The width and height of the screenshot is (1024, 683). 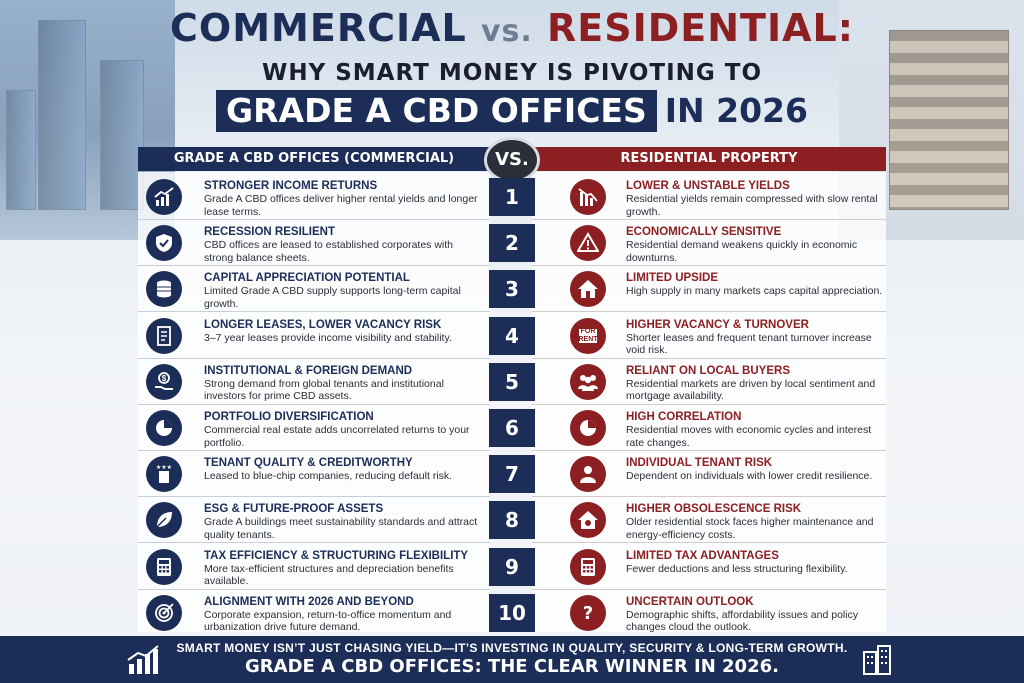 I want to click on row-number: 2, so click(x=512, y=243).